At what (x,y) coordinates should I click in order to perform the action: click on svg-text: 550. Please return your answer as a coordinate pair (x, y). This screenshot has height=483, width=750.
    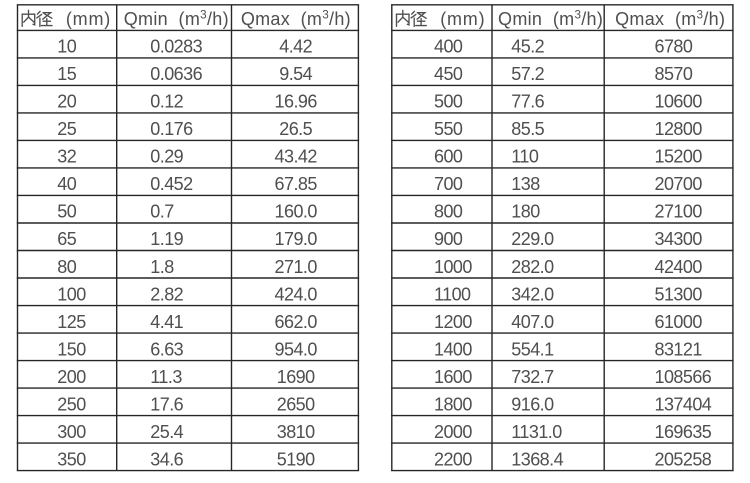
    Looking at the image, I should click on (448, 129).